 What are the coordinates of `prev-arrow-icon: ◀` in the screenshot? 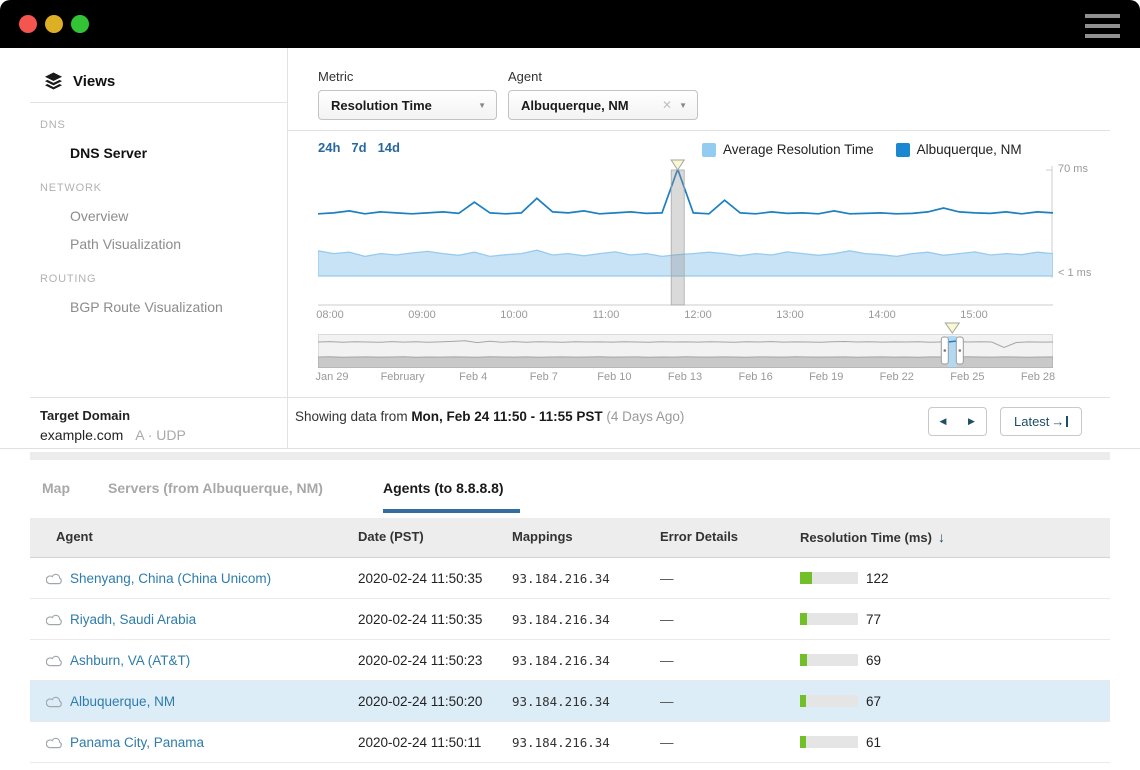 It's located at (943, 421).